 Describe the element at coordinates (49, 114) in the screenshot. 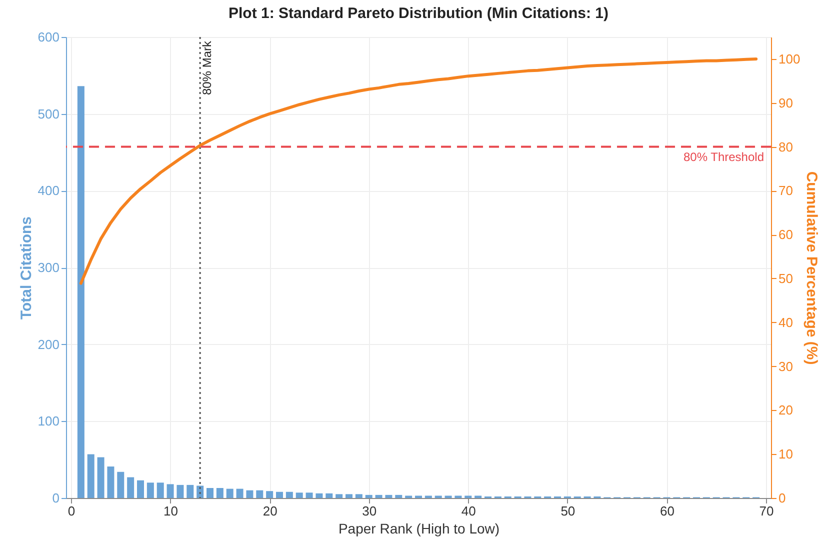

I see `y-tick-label: 500` at that location.